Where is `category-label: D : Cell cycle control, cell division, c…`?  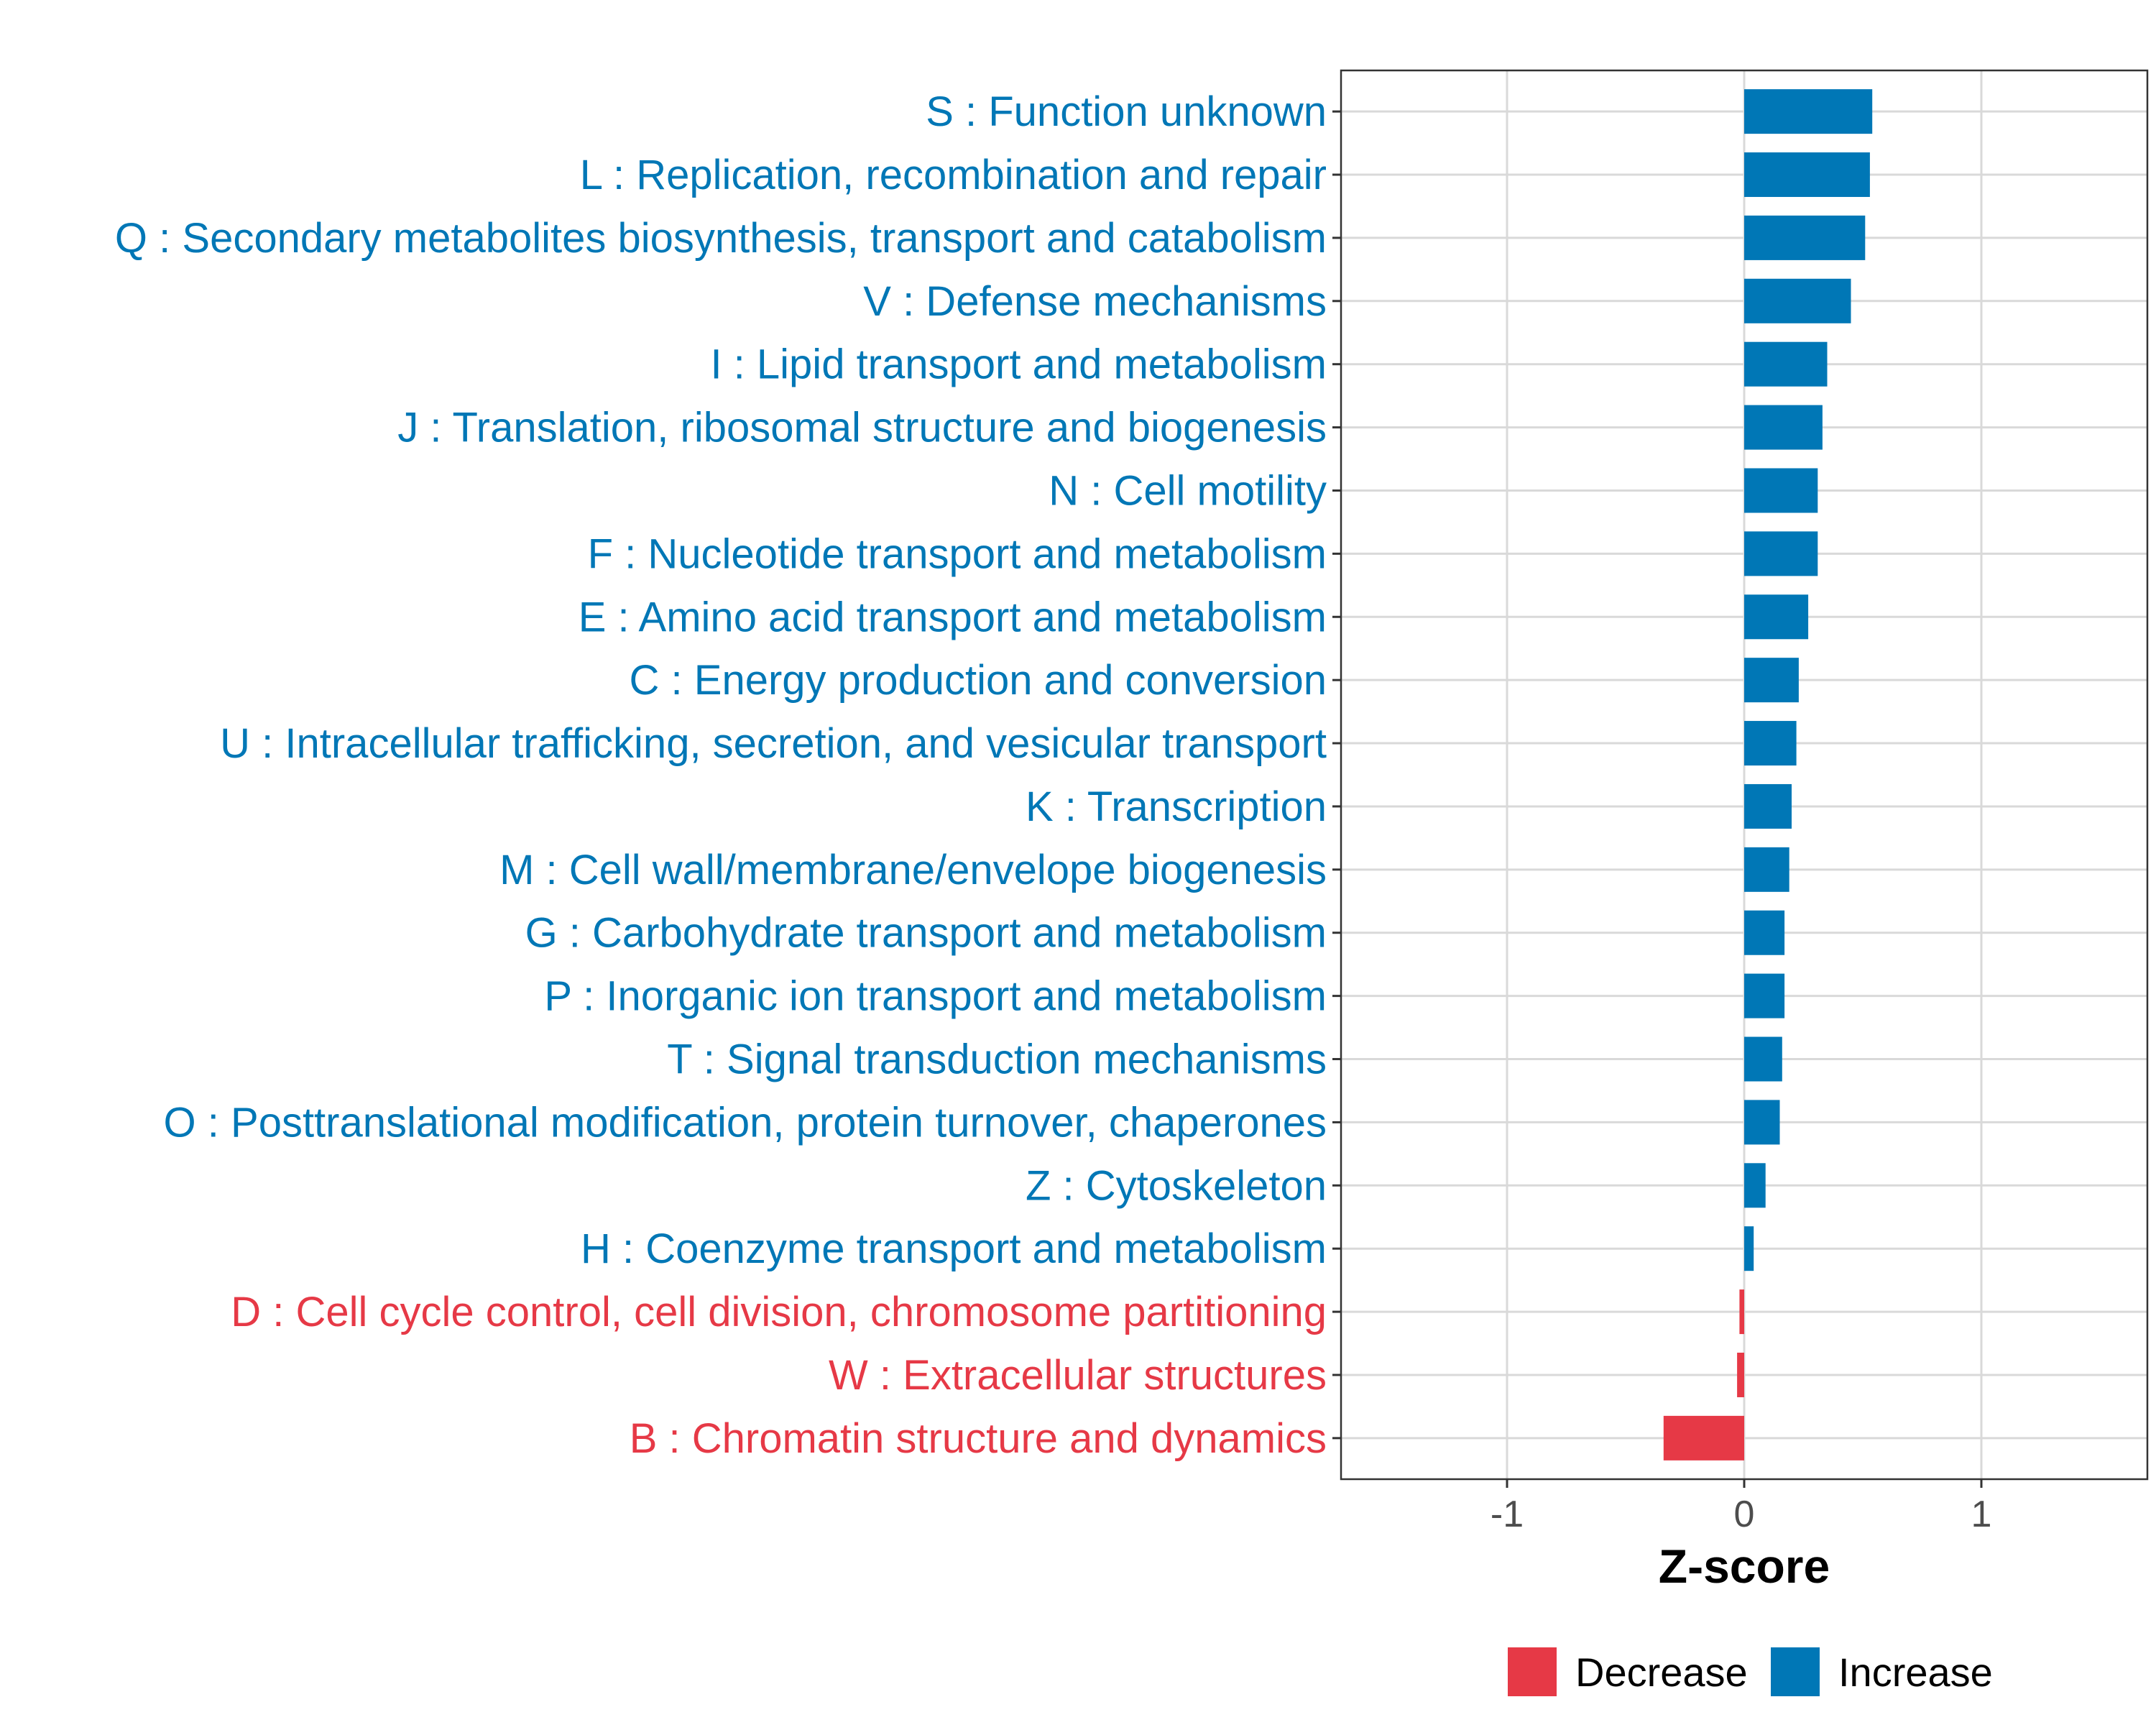
category-label: D : Cell cycle control, cell division, c… is located at coordinates (779, 1312).